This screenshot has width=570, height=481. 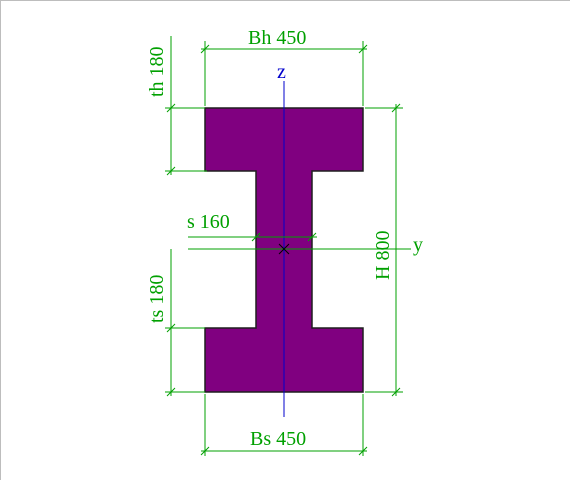 I want to click on top-width-dimension, so click(x=284, y=73).